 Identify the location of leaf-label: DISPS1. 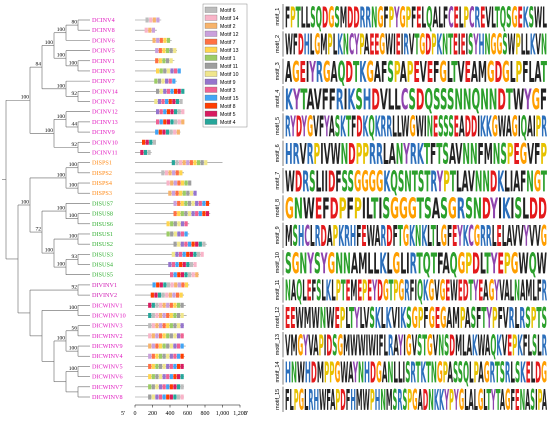
(102, 163).